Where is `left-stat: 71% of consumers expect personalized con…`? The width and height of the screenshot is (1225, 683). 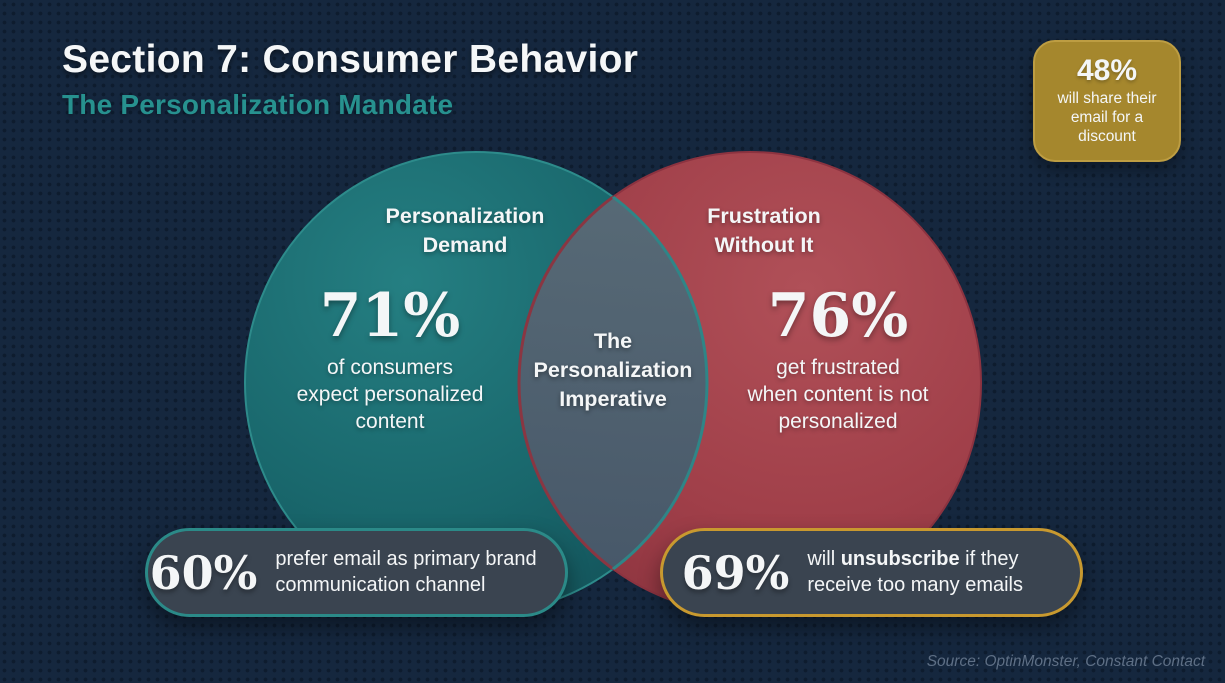
left-stat: 71% of consumers expect personalized con… is located at coordinates (390, 360).